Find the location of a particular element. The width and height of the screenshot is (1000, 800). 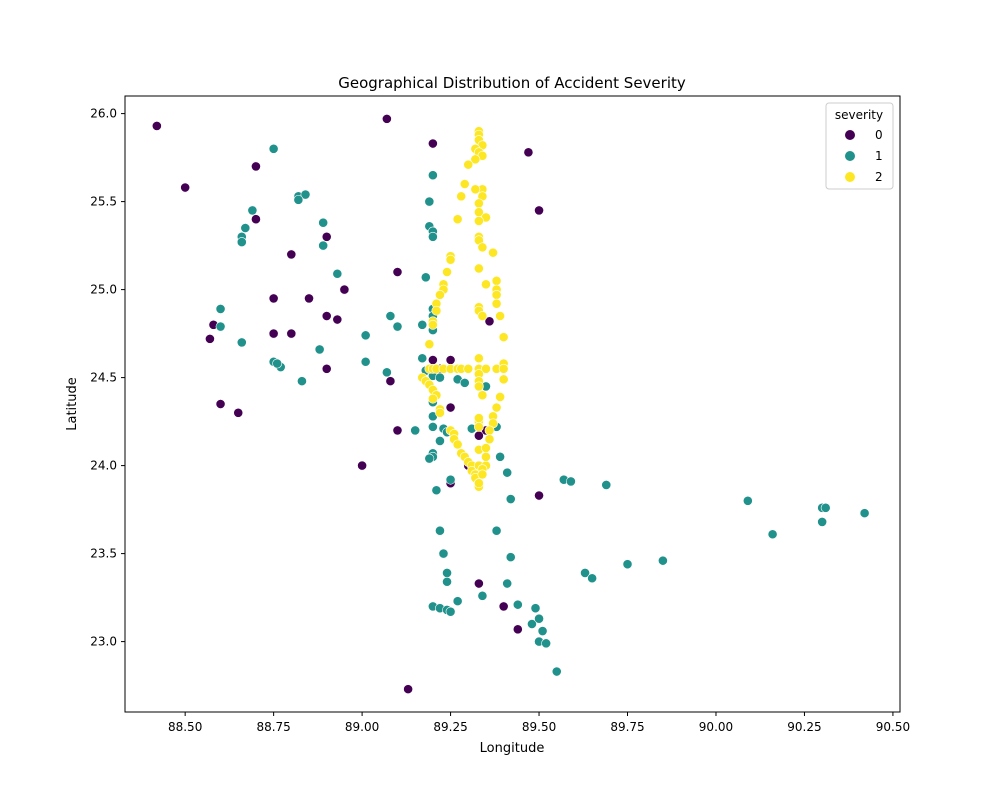

y-tick-label: 24.5 is located at coordinates (103, 378).